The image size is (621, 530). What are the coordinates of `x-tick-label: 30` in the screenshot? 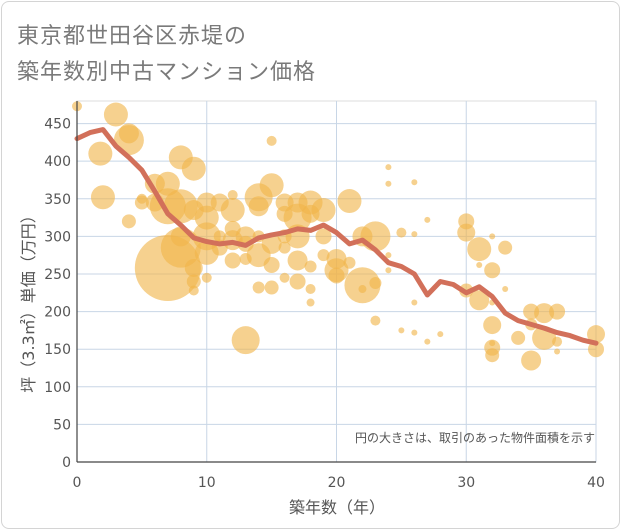 It's located at (466, 483).